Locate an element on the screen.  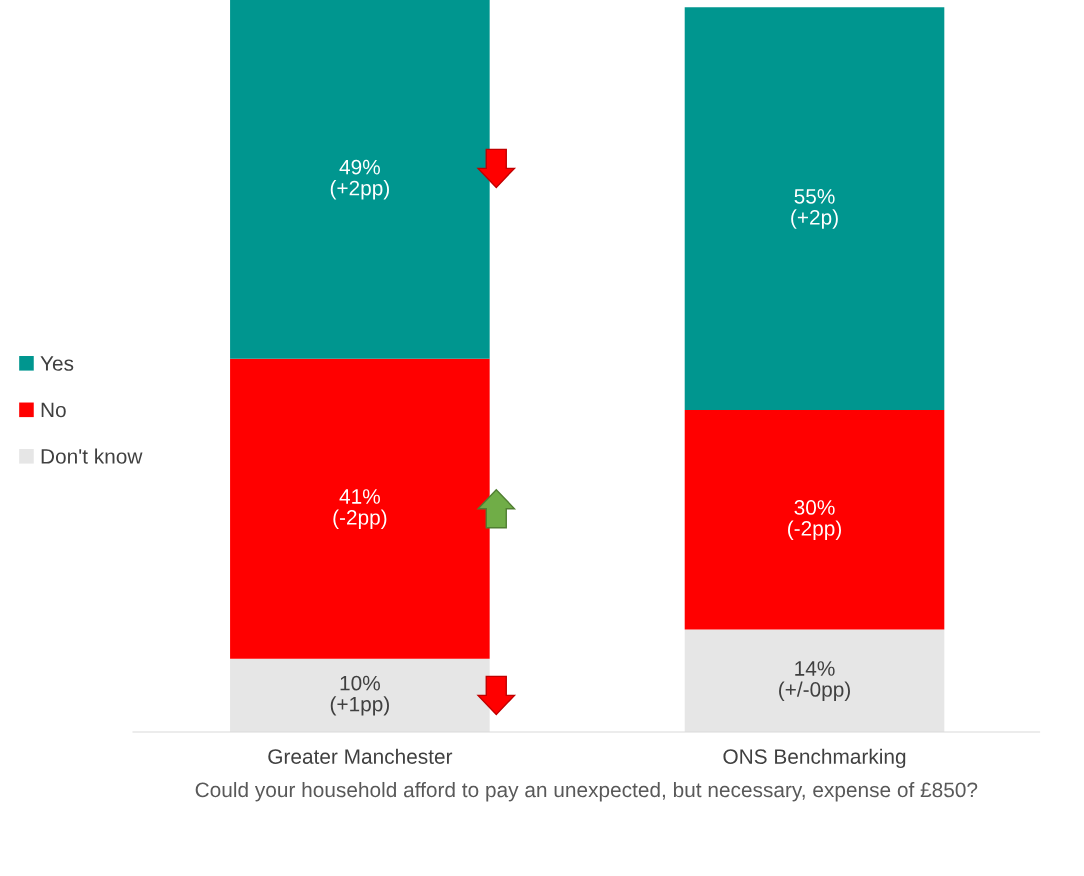
data-label: 30% (-2pp) is located at coordinates (815, 520).